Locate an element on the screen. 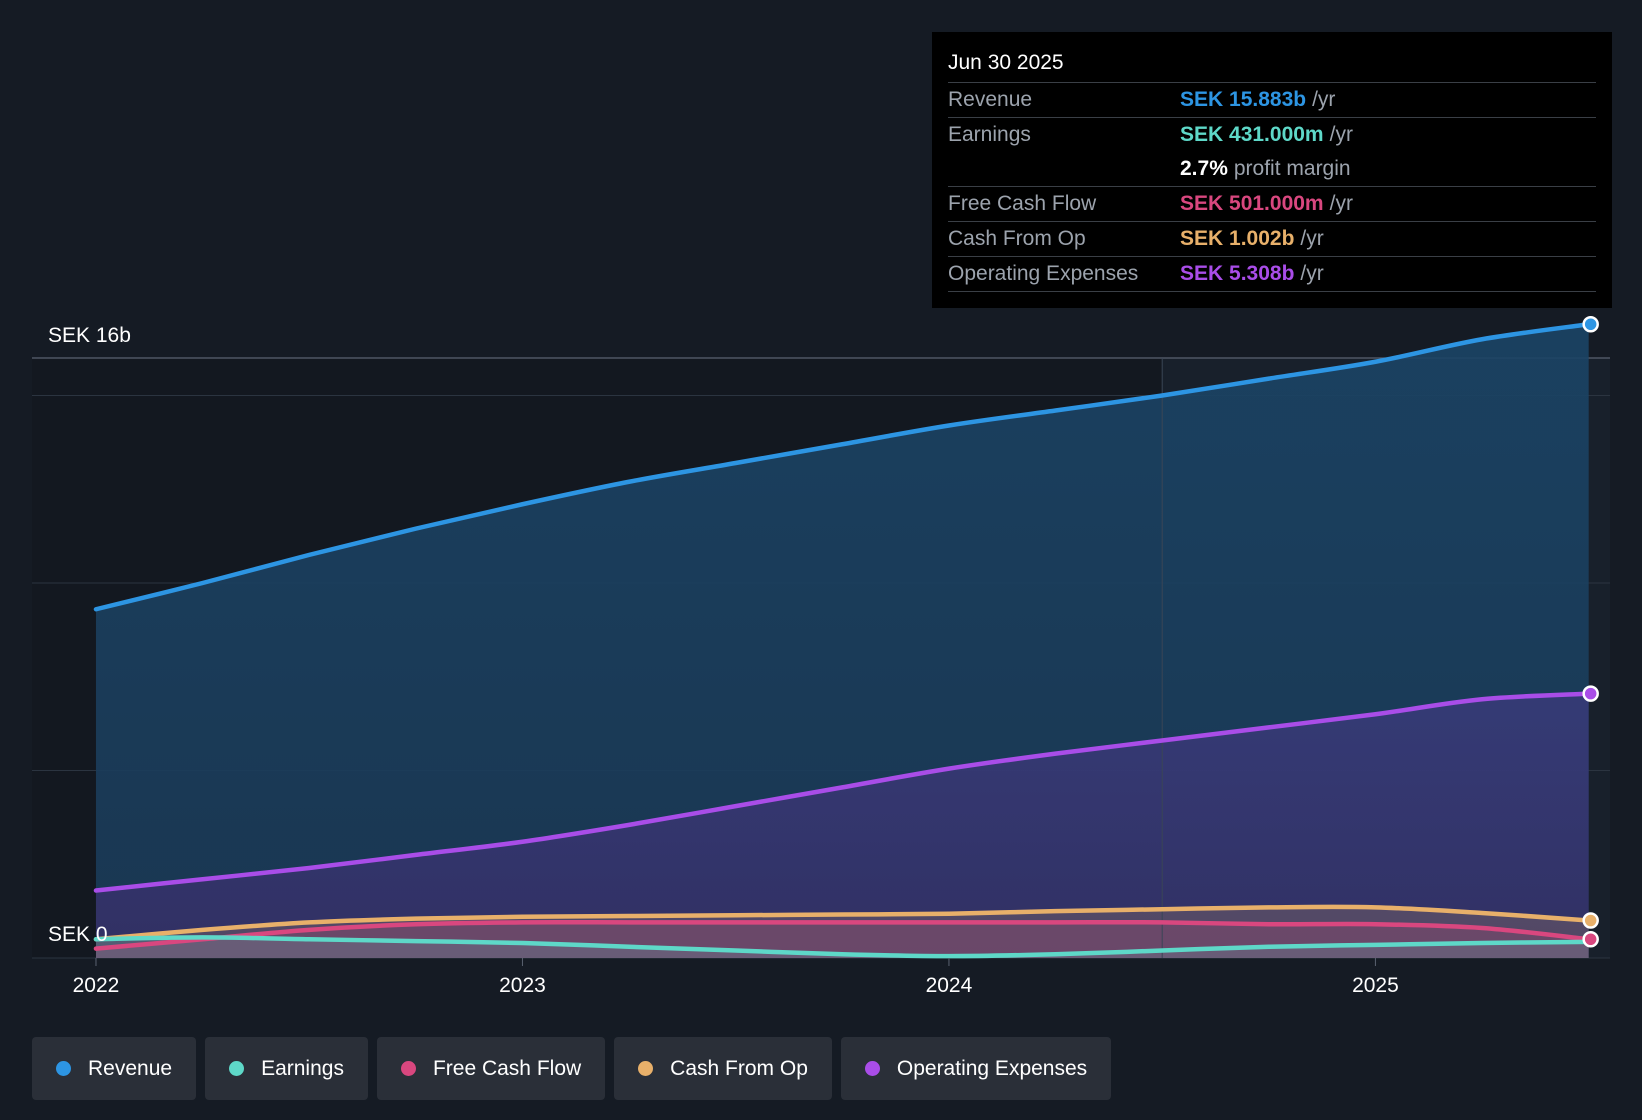  legend-label: Revenue is located at coordinates (130, 1068).